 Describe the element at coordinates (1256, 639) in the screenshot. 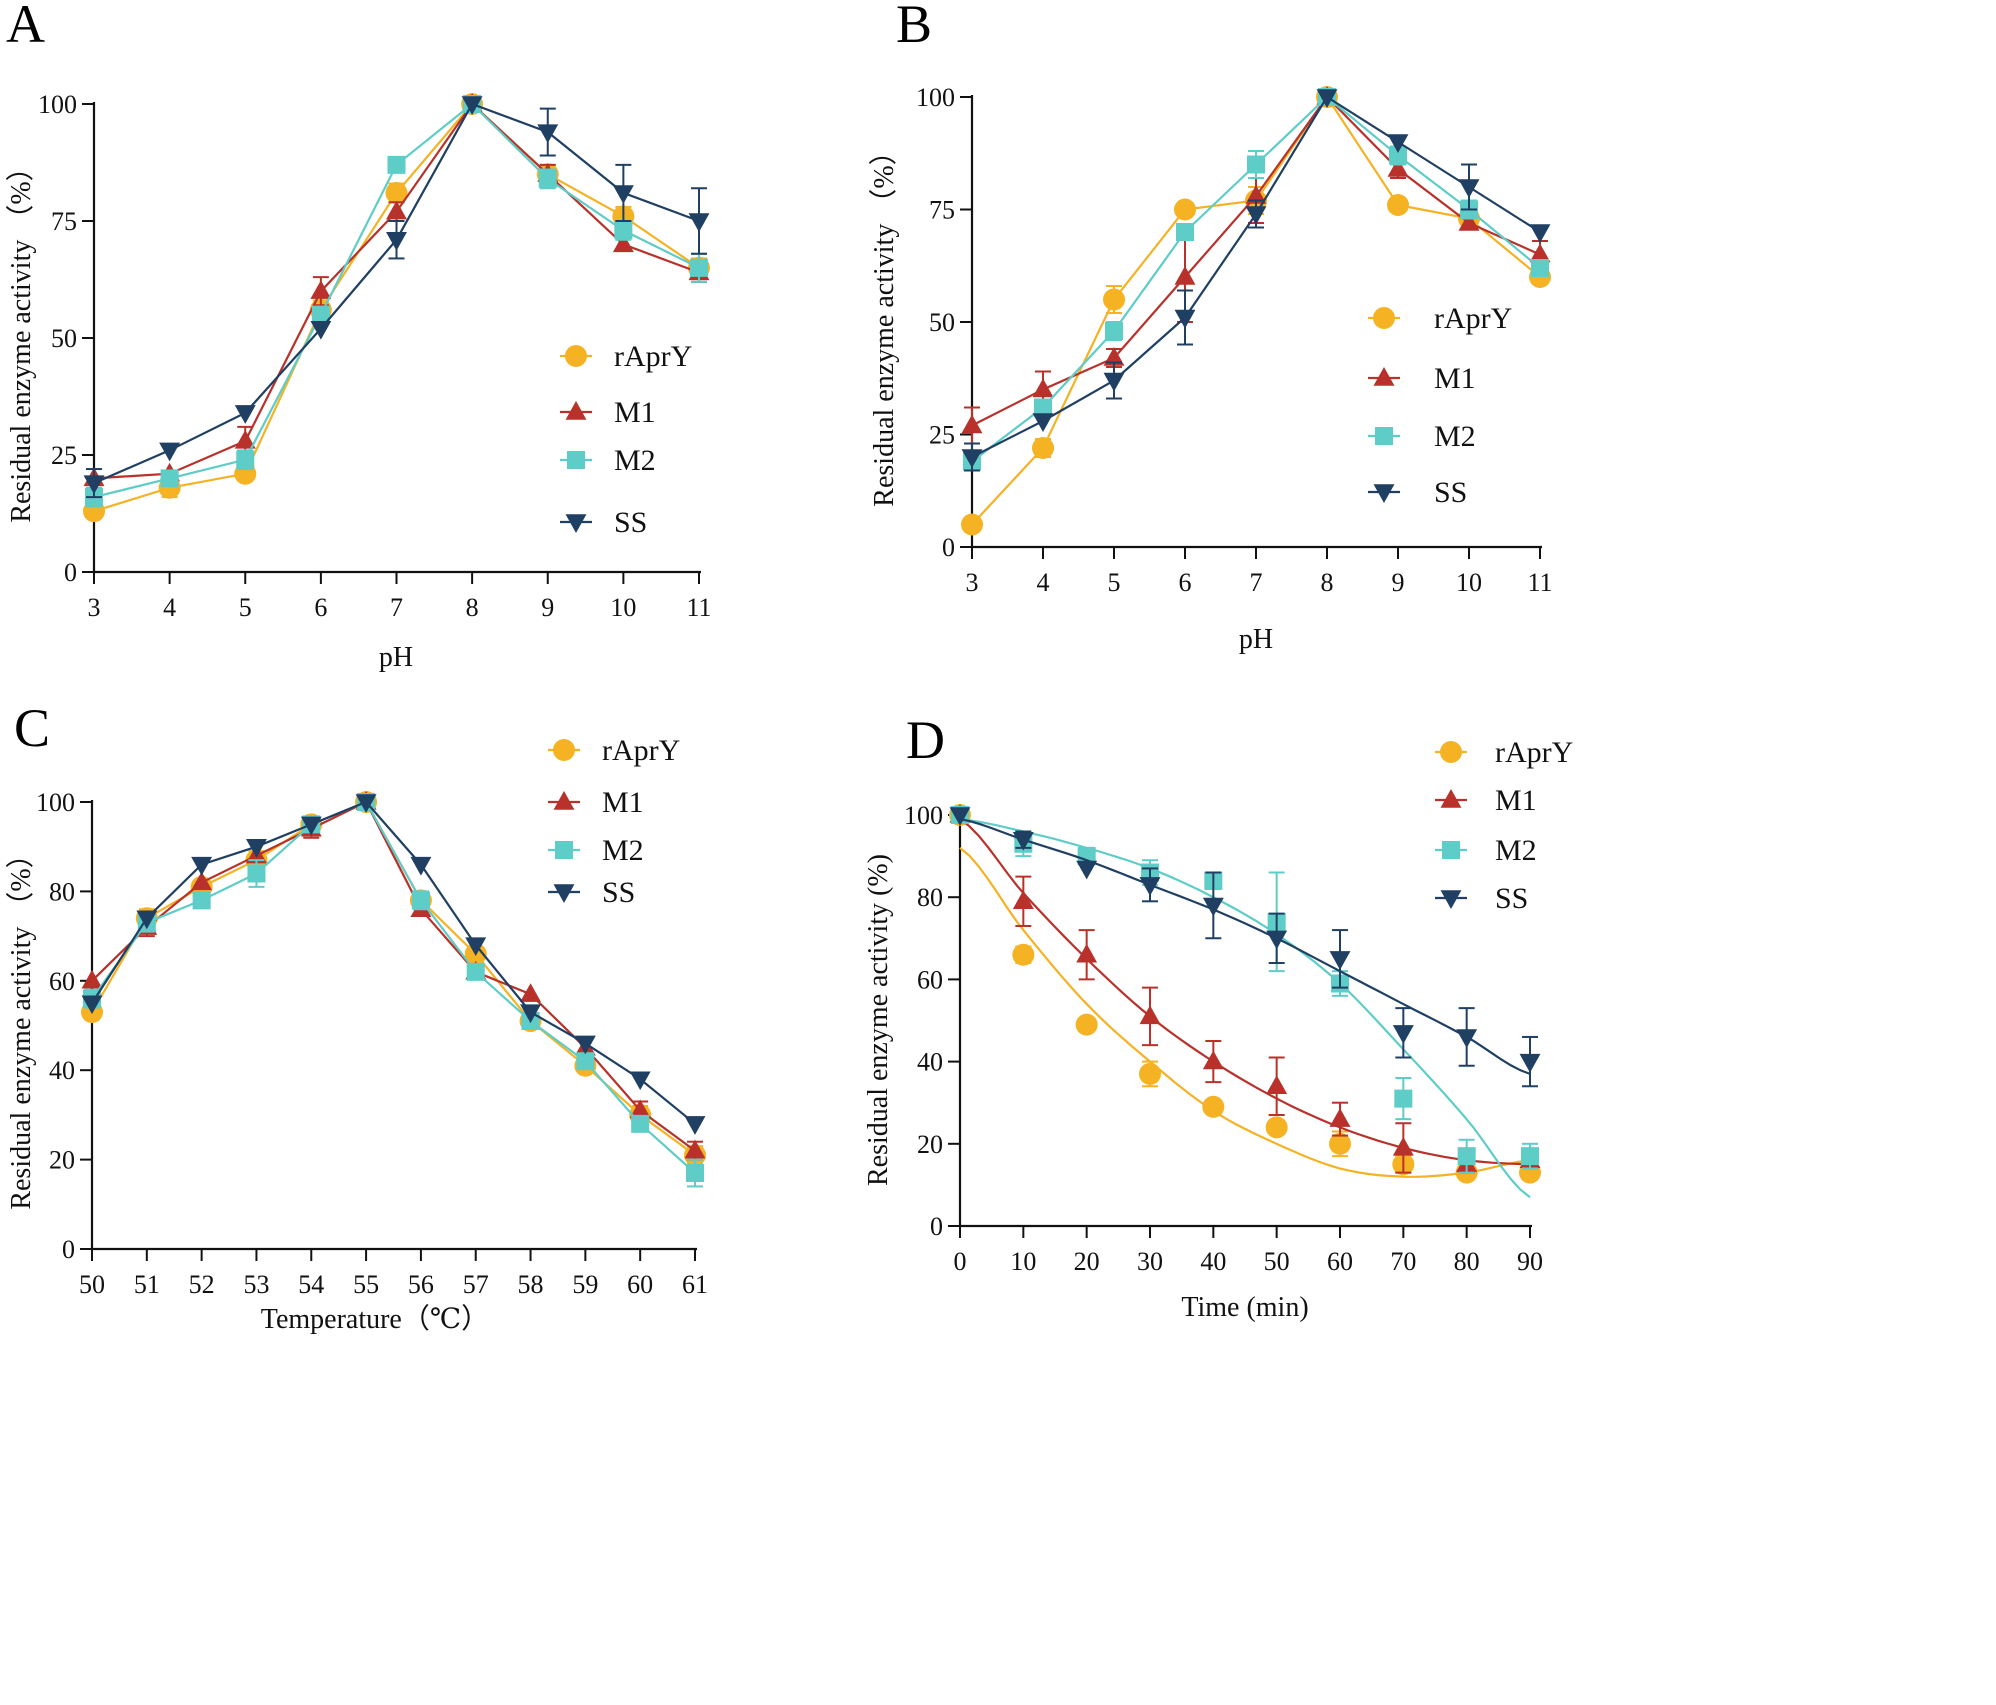

I see `panel-b-x-axis-title: pH` at that location.